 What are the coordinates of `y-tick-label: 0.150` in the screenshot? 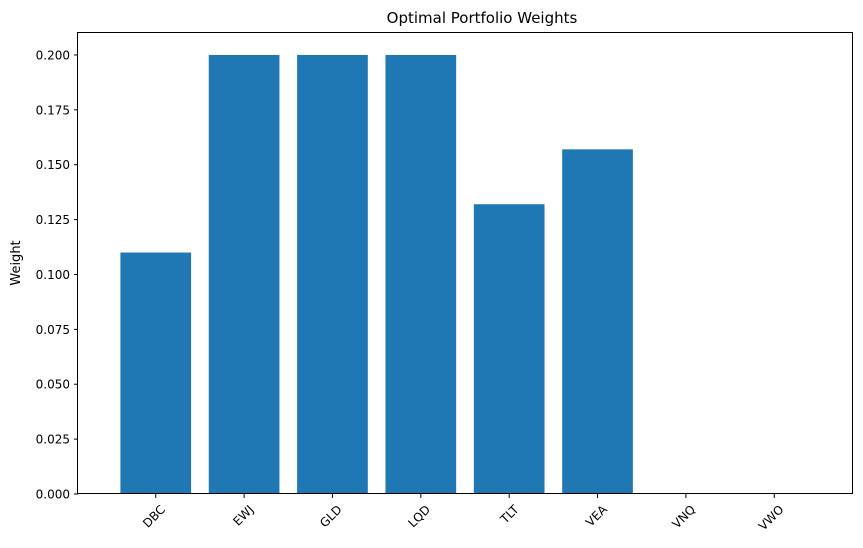 It's located at (53, 165).